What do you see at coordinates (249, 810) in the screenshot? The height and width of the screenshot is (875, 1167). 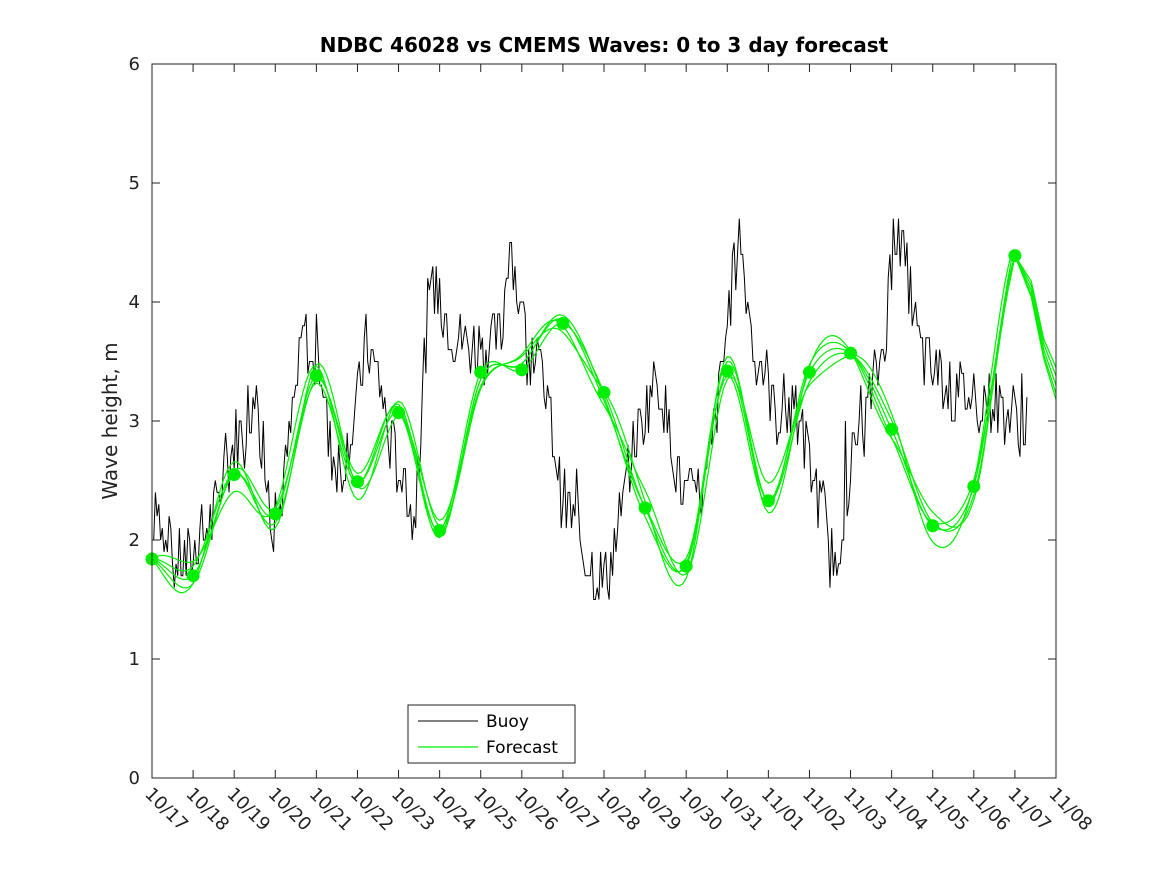 I see `x-tick-label: 10/19` at bounding box center [249, 810].